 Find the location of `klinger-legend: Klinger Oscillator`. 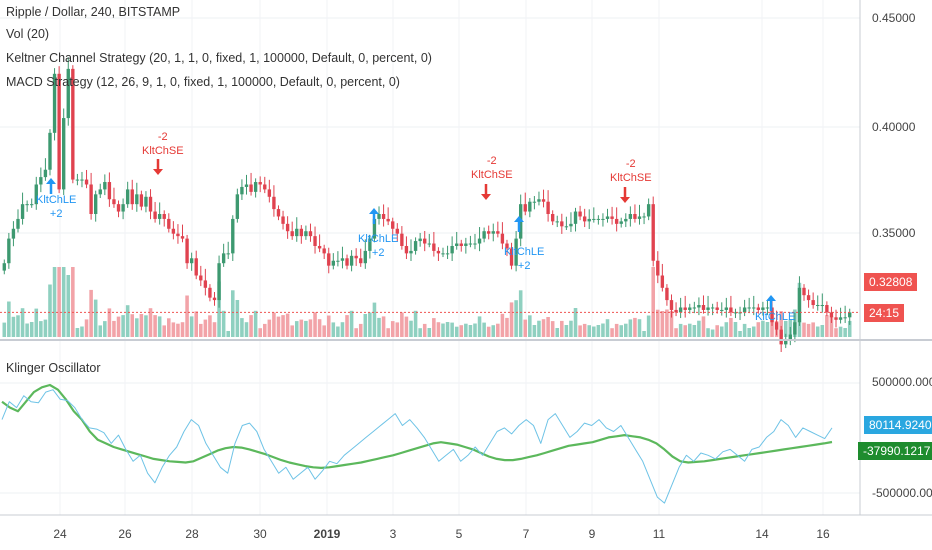

klinger-legend: Klinger Oscillator is located at coordinates (53, 368).